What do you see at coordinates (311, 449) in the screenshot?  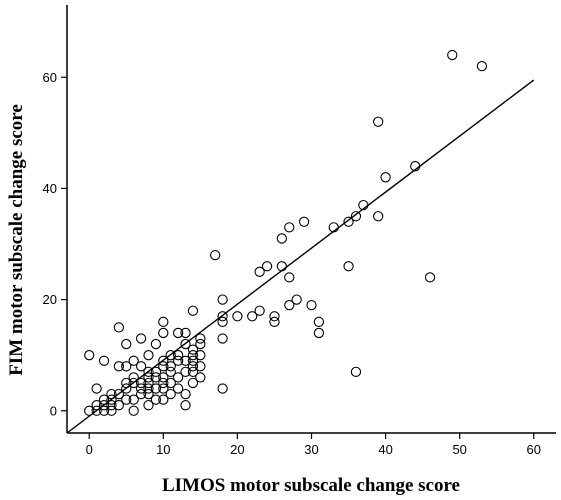 I see `x-tick-label: 30` at bounding box center [311, 449].